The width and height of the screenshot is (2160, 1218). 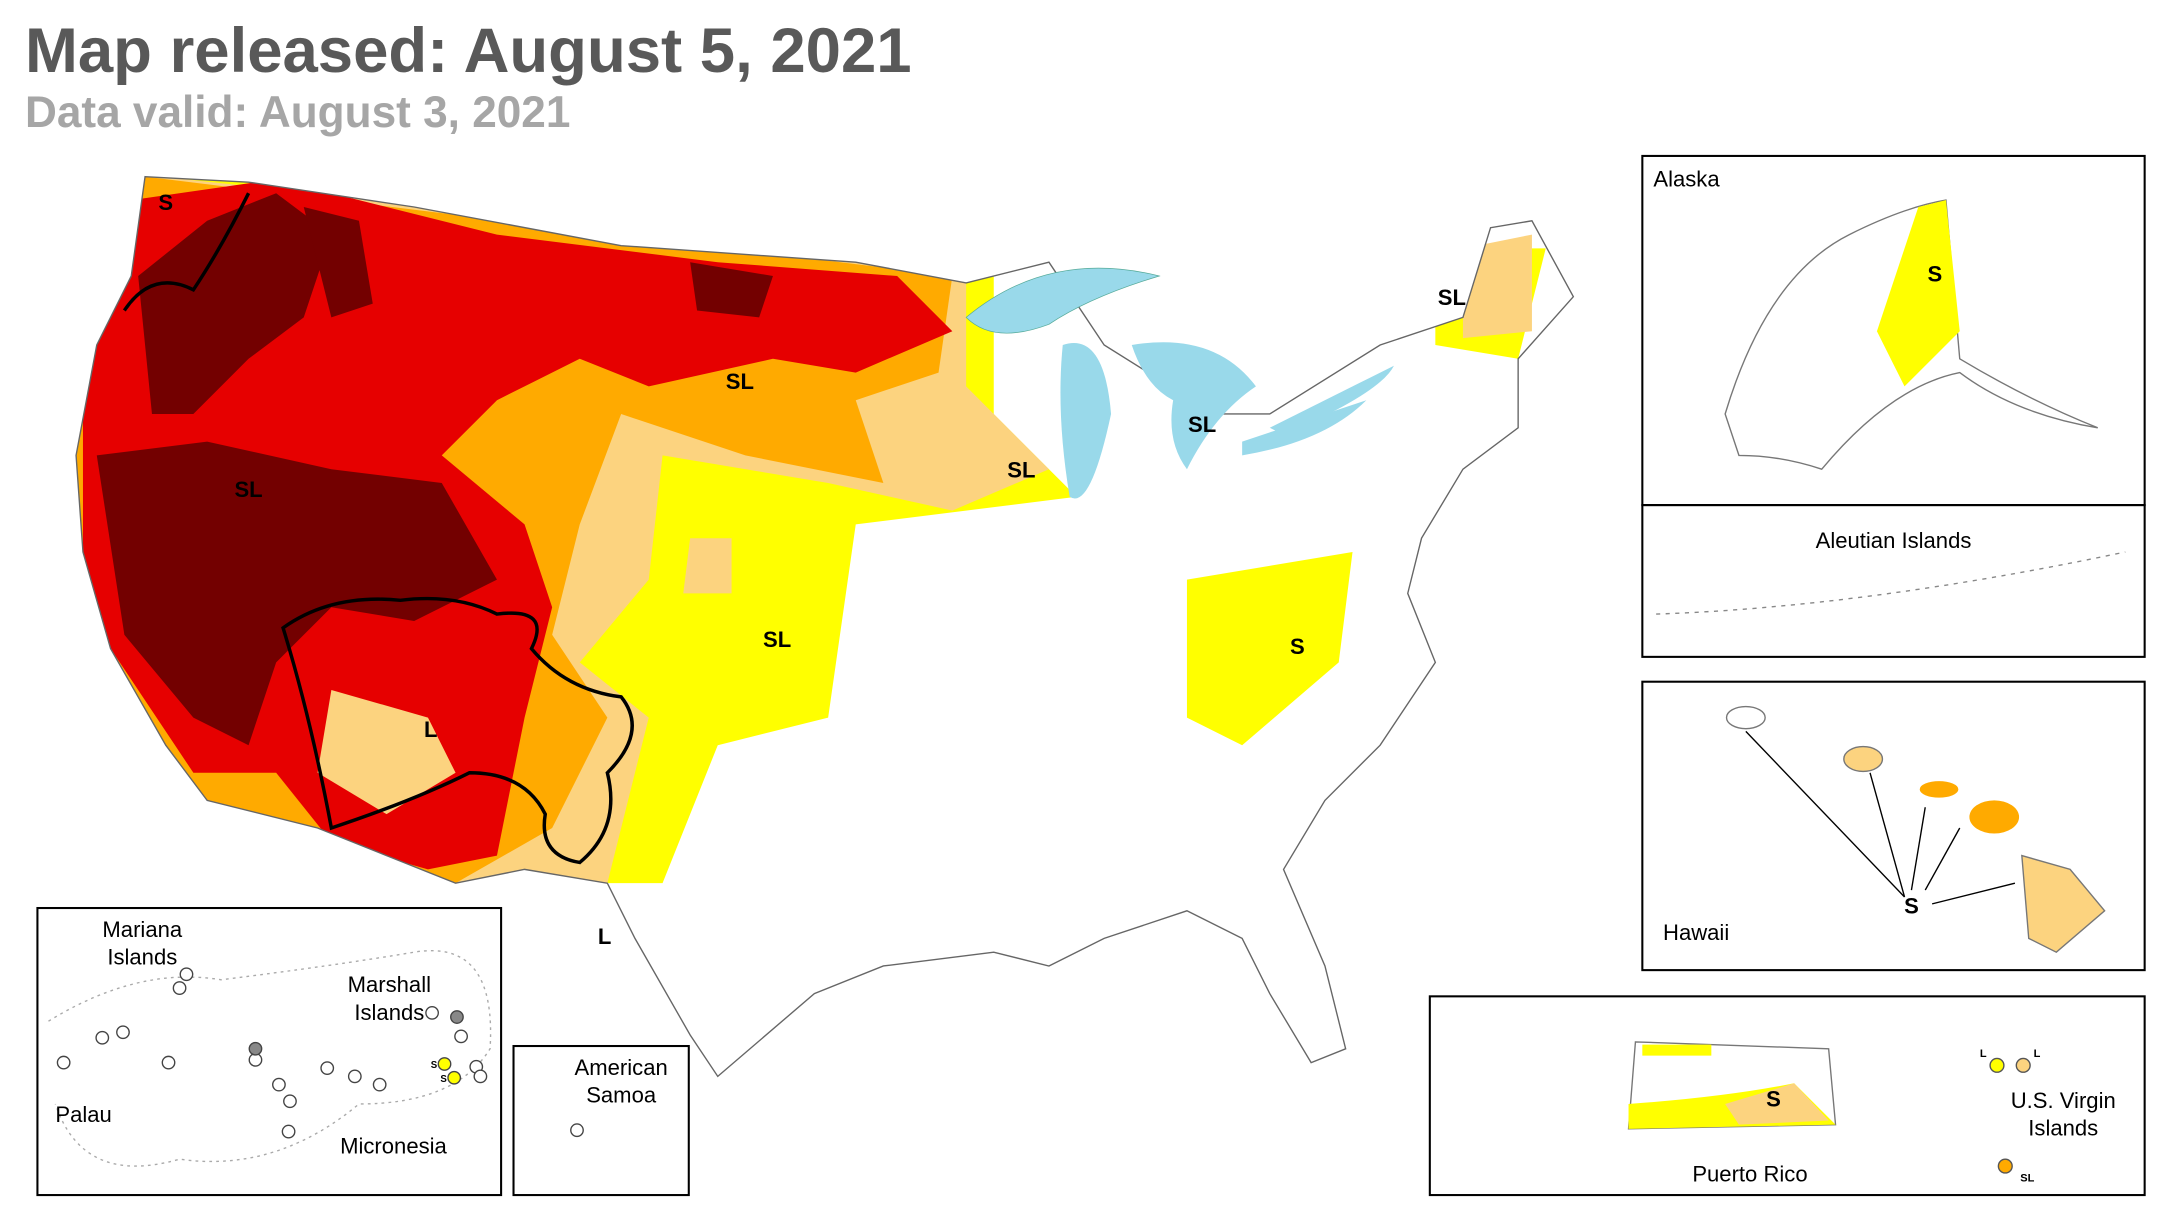 What do you see at coordinates (142, 929) in the screenshot?
I see `title-line: Mariana` at bounding box center [142, 929].